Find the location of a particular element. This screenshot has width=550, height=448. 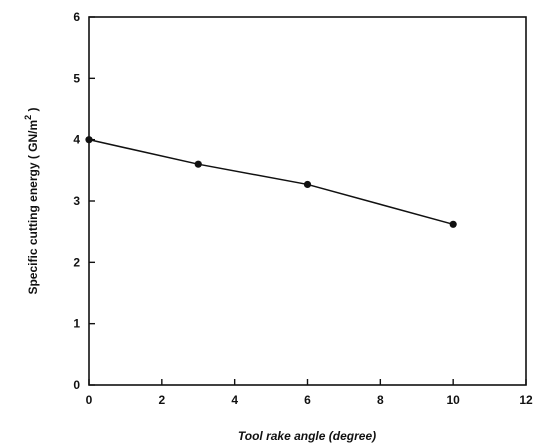

x-tick-label-3: 6 is located at coordinates (307, 400).